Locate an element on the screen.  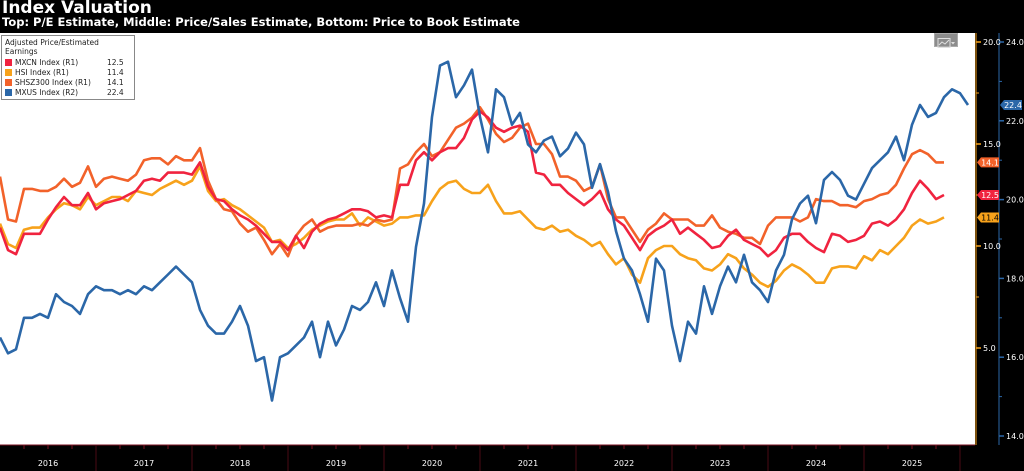
legend-item-hsi: HSI Index (R1) 11.4 is located at coordinates (68, 72).